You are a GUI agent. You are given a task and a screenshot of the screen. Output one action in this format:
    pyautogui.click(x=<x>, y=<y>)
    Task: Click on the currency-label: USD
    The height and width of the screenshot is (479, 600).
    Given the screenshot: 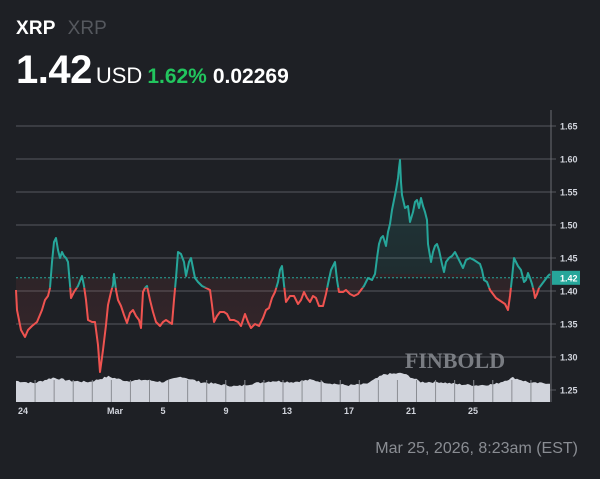 What is the action you would take?
    pyautogui.click(x=119, y=75)
    